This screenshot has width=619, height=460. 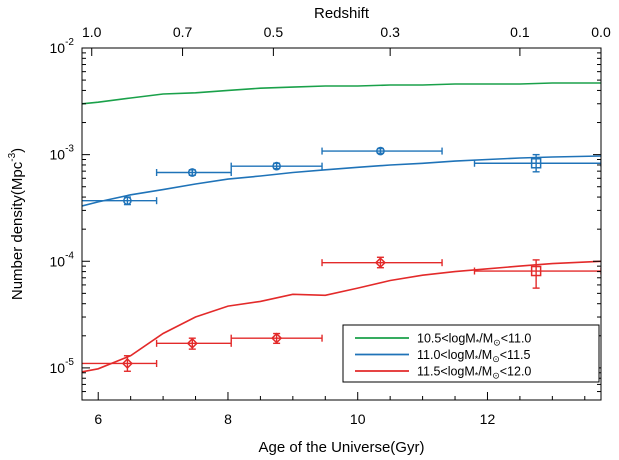 I want to click on series-1-model-line, so click(x=341, y=93).